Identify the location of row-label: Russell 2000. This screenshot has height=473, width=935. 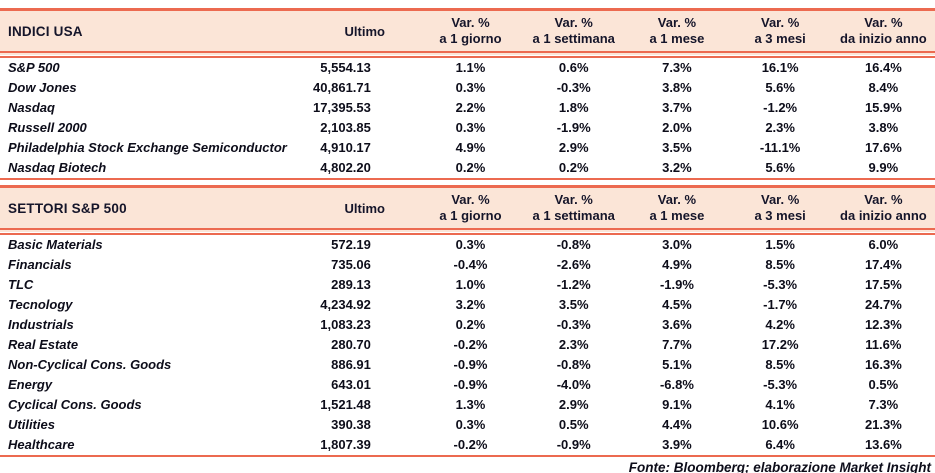
(47, 127).